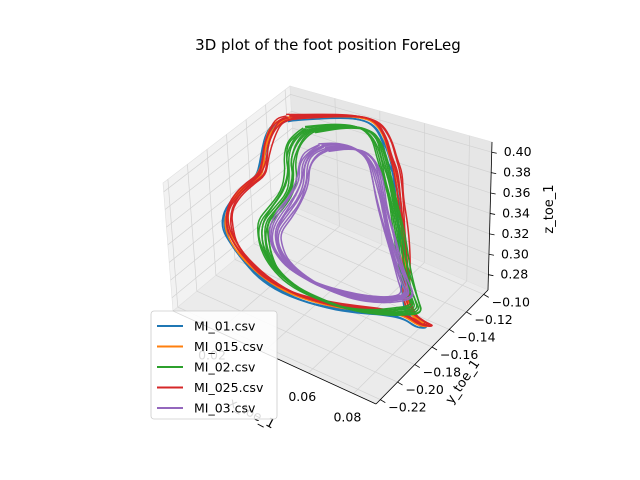 This screenshot has height=480, width=640. I want to click on legend-frame, so click(214, 365).